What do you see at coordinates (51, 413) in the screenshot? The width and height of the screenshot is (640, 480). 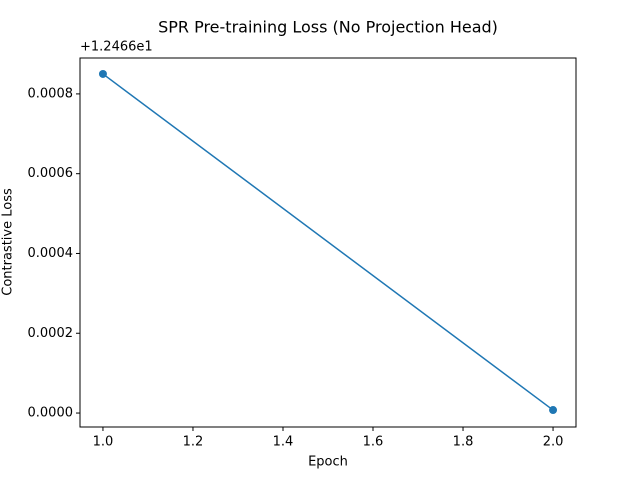 I see `y-tick-label: 0.0000` at bounding box center [51, 413].